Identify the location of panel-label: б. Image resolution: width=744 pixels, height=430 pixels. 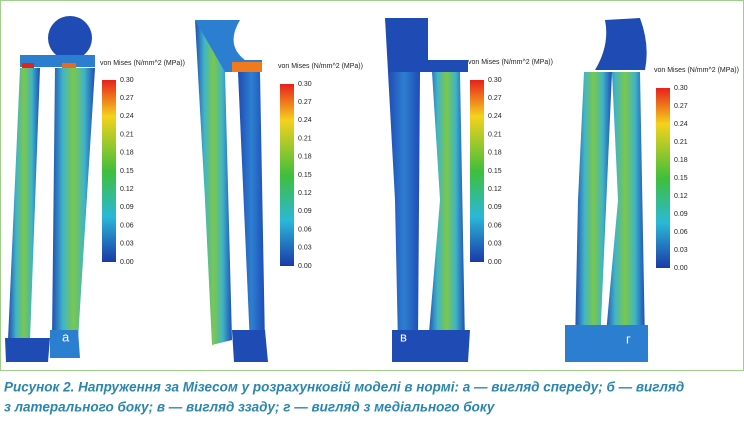
(205, 338).